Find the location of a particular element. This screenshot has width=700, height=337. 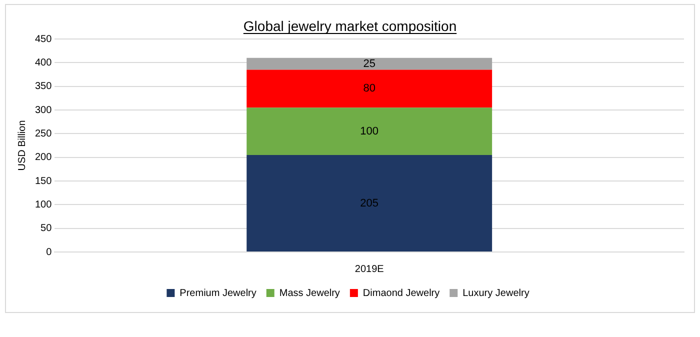

y-tick-label: 0 is located at coordinates (49, 252).